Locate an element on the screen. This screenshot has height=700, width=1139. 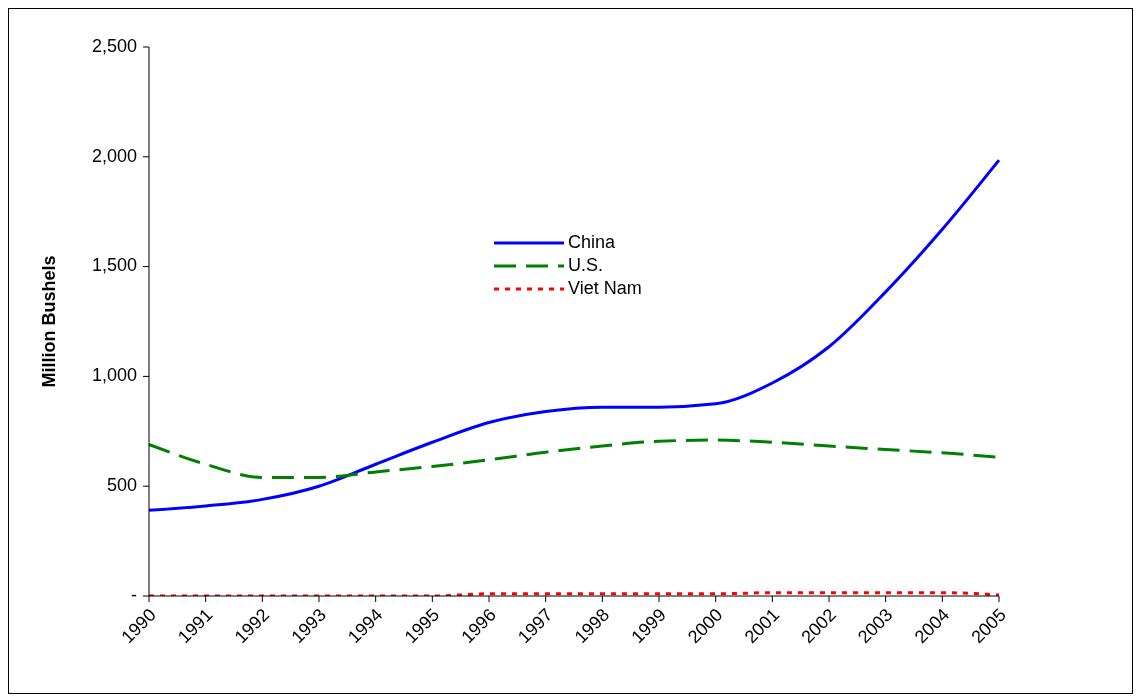
legend-label: China is located at coordinates (592, 242).